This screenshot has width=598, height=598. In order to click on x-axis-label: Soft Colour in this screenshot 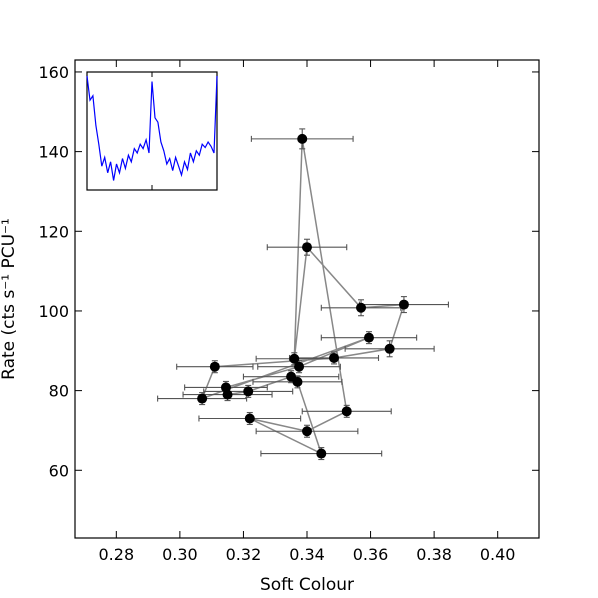, I will do `click(307, 585)`.